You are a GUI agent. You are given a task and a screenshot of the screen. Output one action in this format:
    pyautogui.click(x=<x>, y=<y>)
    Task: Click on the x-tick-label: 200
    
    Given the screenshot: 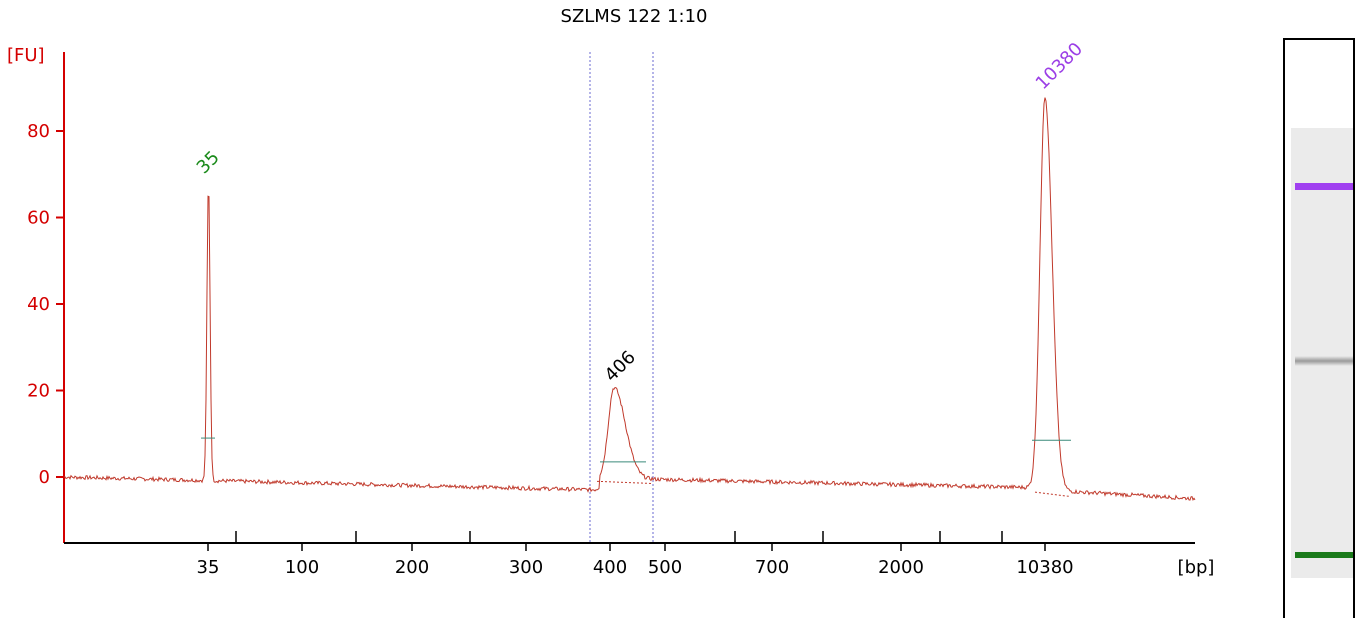 What is the action you would take?
    pyautogui.click(x=412, y=567)
    